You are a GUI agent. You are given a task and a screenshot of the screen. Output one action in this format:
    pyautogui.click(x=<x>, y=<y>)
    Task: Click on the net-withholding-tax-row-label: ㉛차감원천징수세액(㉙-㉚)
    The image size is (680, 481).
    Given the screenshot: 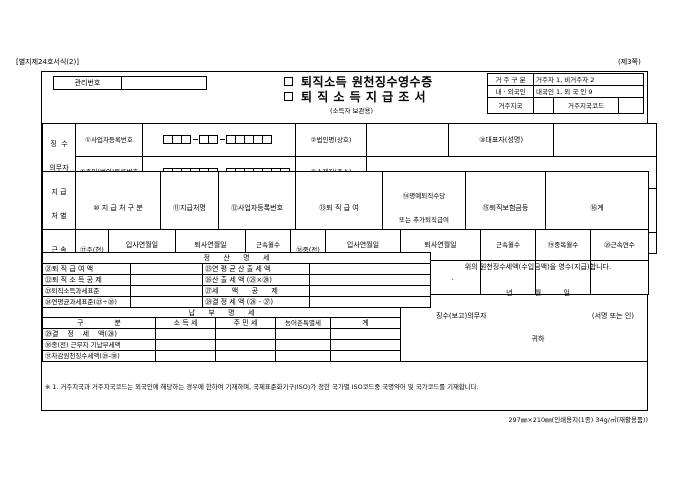 What is the action you would take?
    pyautogui.click(x=99, y=356)
    